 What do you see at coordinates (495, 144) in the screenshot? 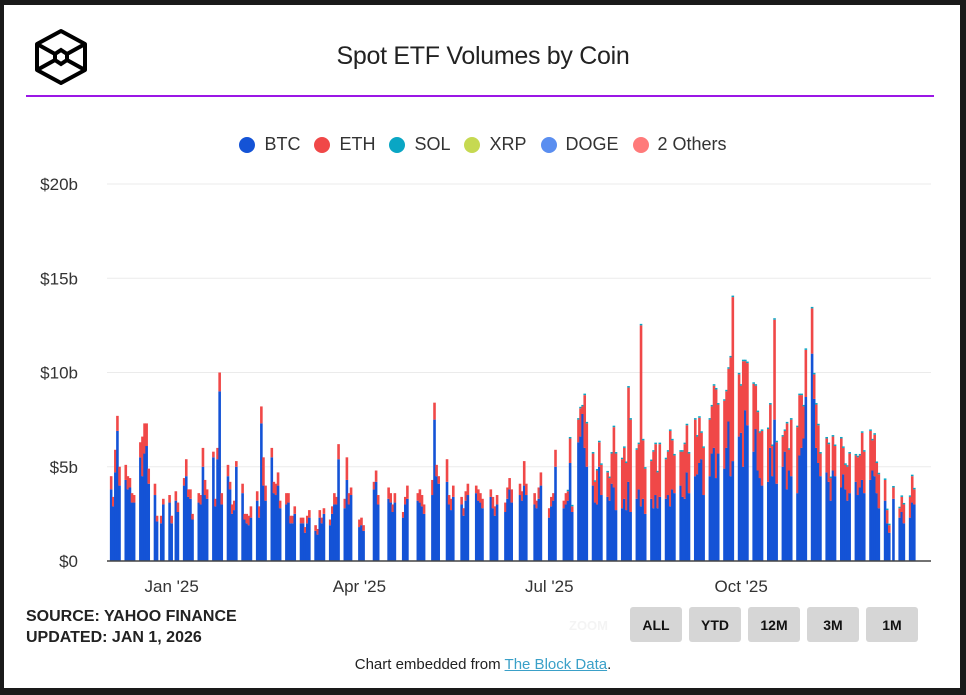
I see `legend-item-xrp: XRP` at bounding box center [495, 144].